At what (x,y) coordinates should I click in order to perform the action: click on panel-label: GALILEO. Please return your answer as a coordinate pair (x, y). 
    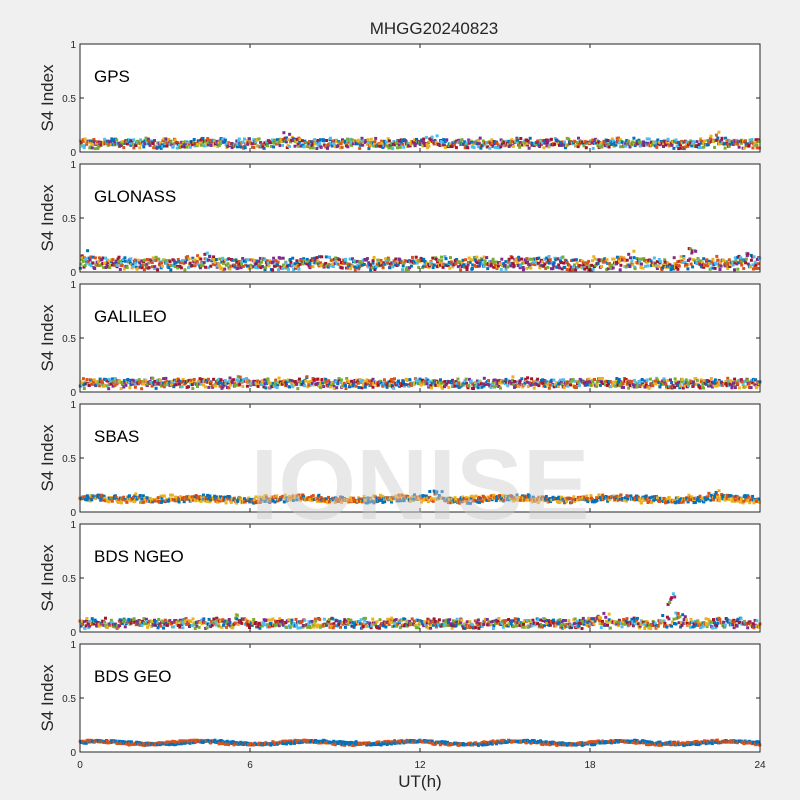
    Looking at the image, I should click on (130, 316).